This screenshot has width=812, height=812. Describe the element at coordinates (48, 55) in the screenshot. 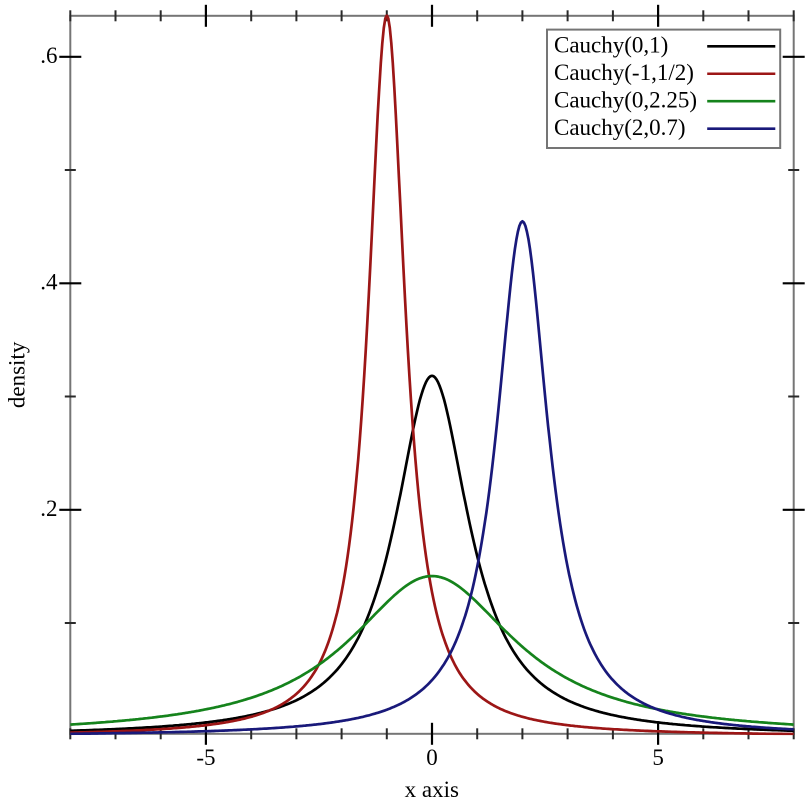

I see `svg-text: .6` at that location.